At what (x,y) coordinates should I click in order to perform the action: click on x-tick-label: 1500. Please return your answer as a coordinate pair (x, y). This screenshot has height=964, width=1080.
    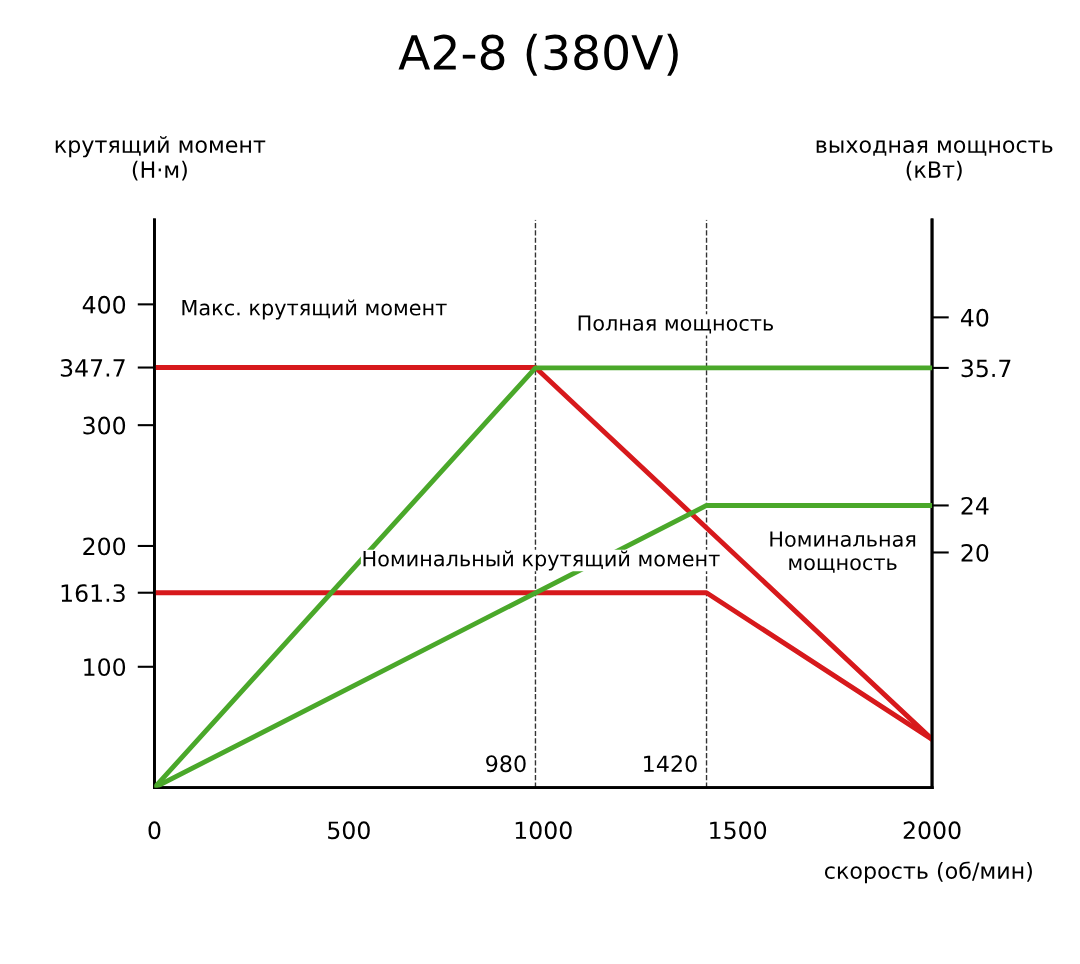
    Looking at the image, I should click on (738, 830).